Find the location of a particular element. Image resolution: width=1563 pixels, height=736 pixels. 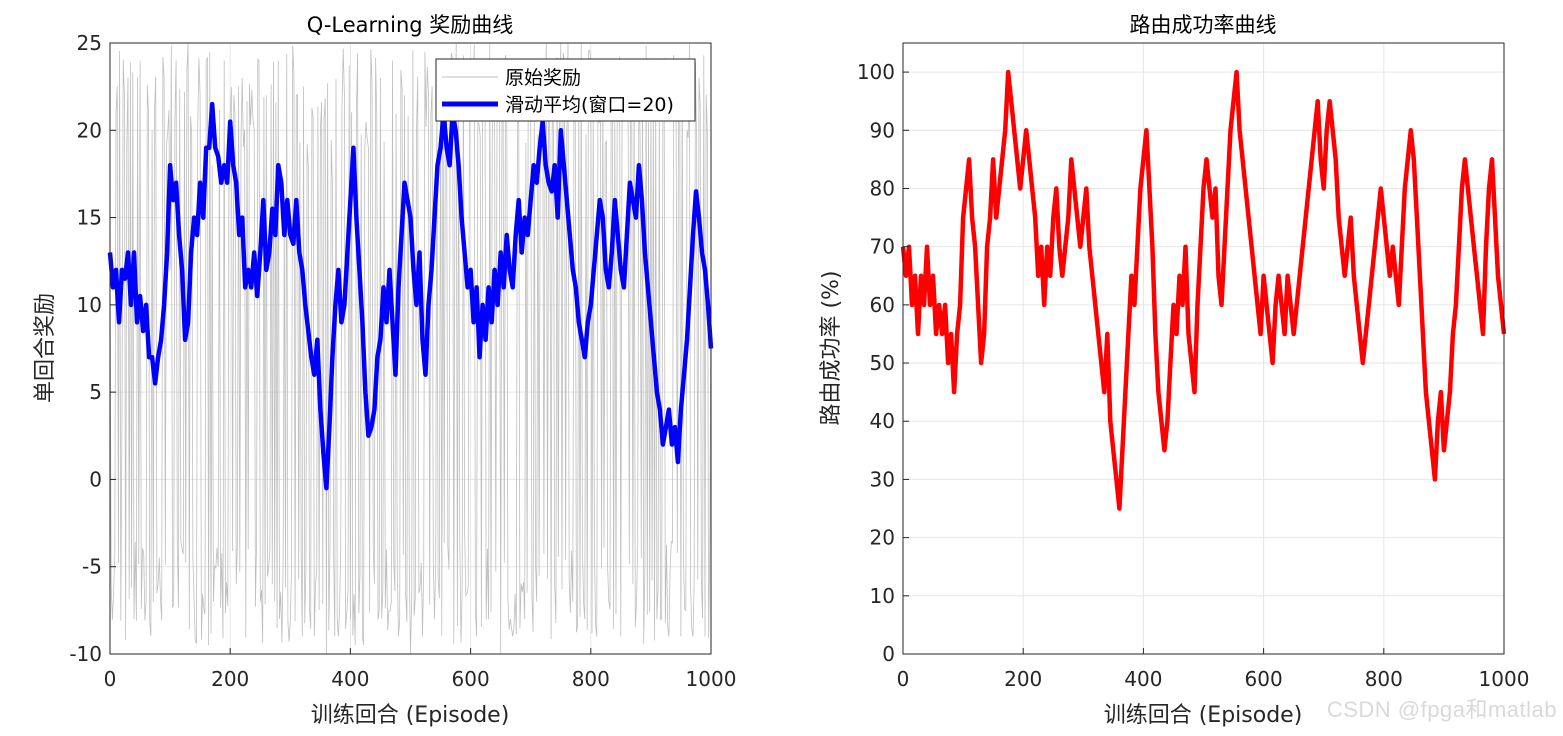

success-xtick-label: 200 is located at coordinates (1023, 679).